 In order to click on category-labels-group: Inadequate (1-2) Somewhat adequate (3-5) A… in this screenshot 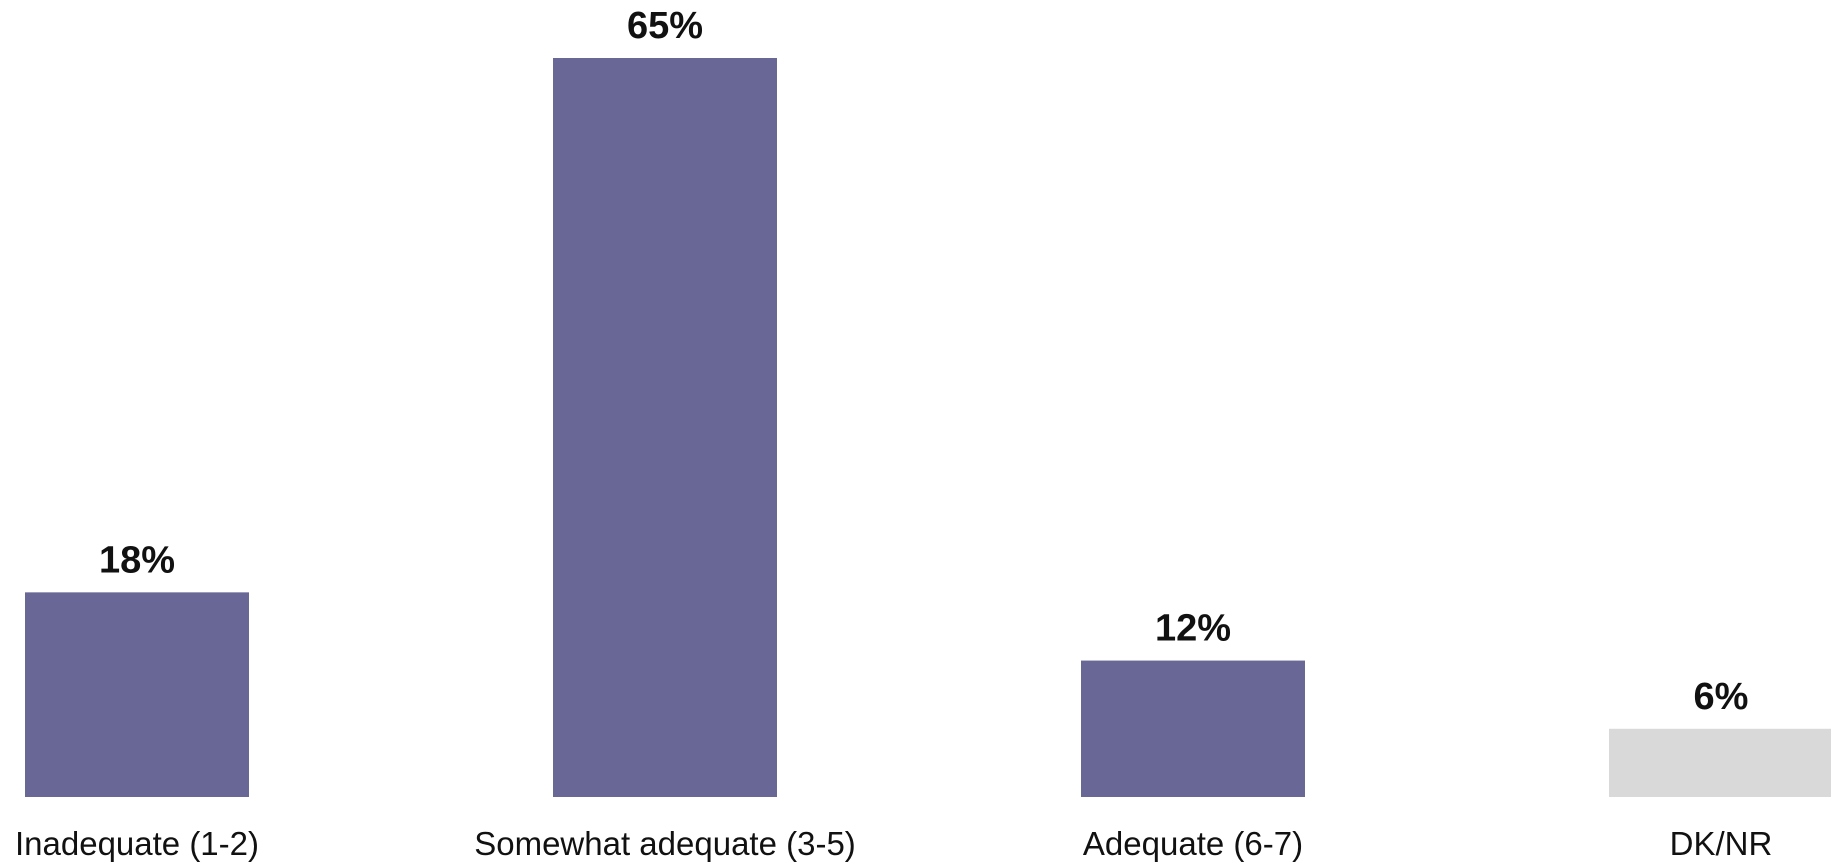, I will do `click(893, 843)`.